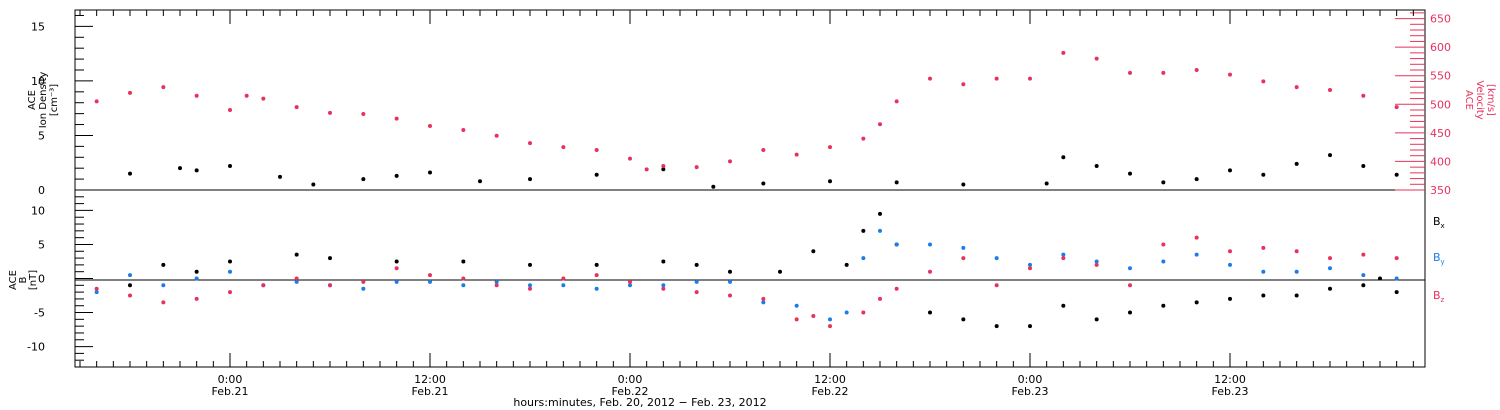  Describe the element at coordinates (32, 100) in the screenshot. I see `density-axis-title-1: ACE` at that location.